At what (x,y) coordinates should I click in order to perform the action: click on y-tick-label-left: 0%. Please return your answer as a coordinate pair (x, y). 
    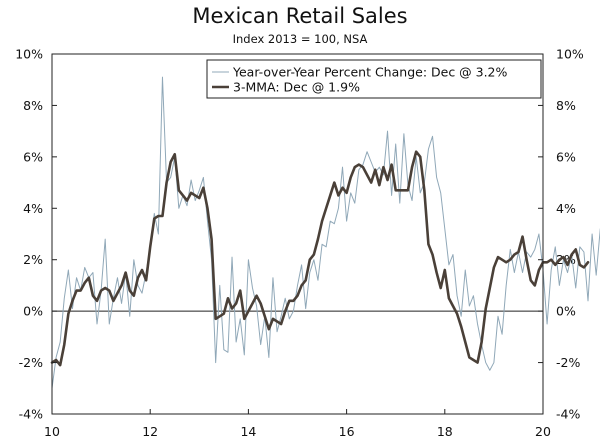
    Looking at the image, I should click on (33, 311).